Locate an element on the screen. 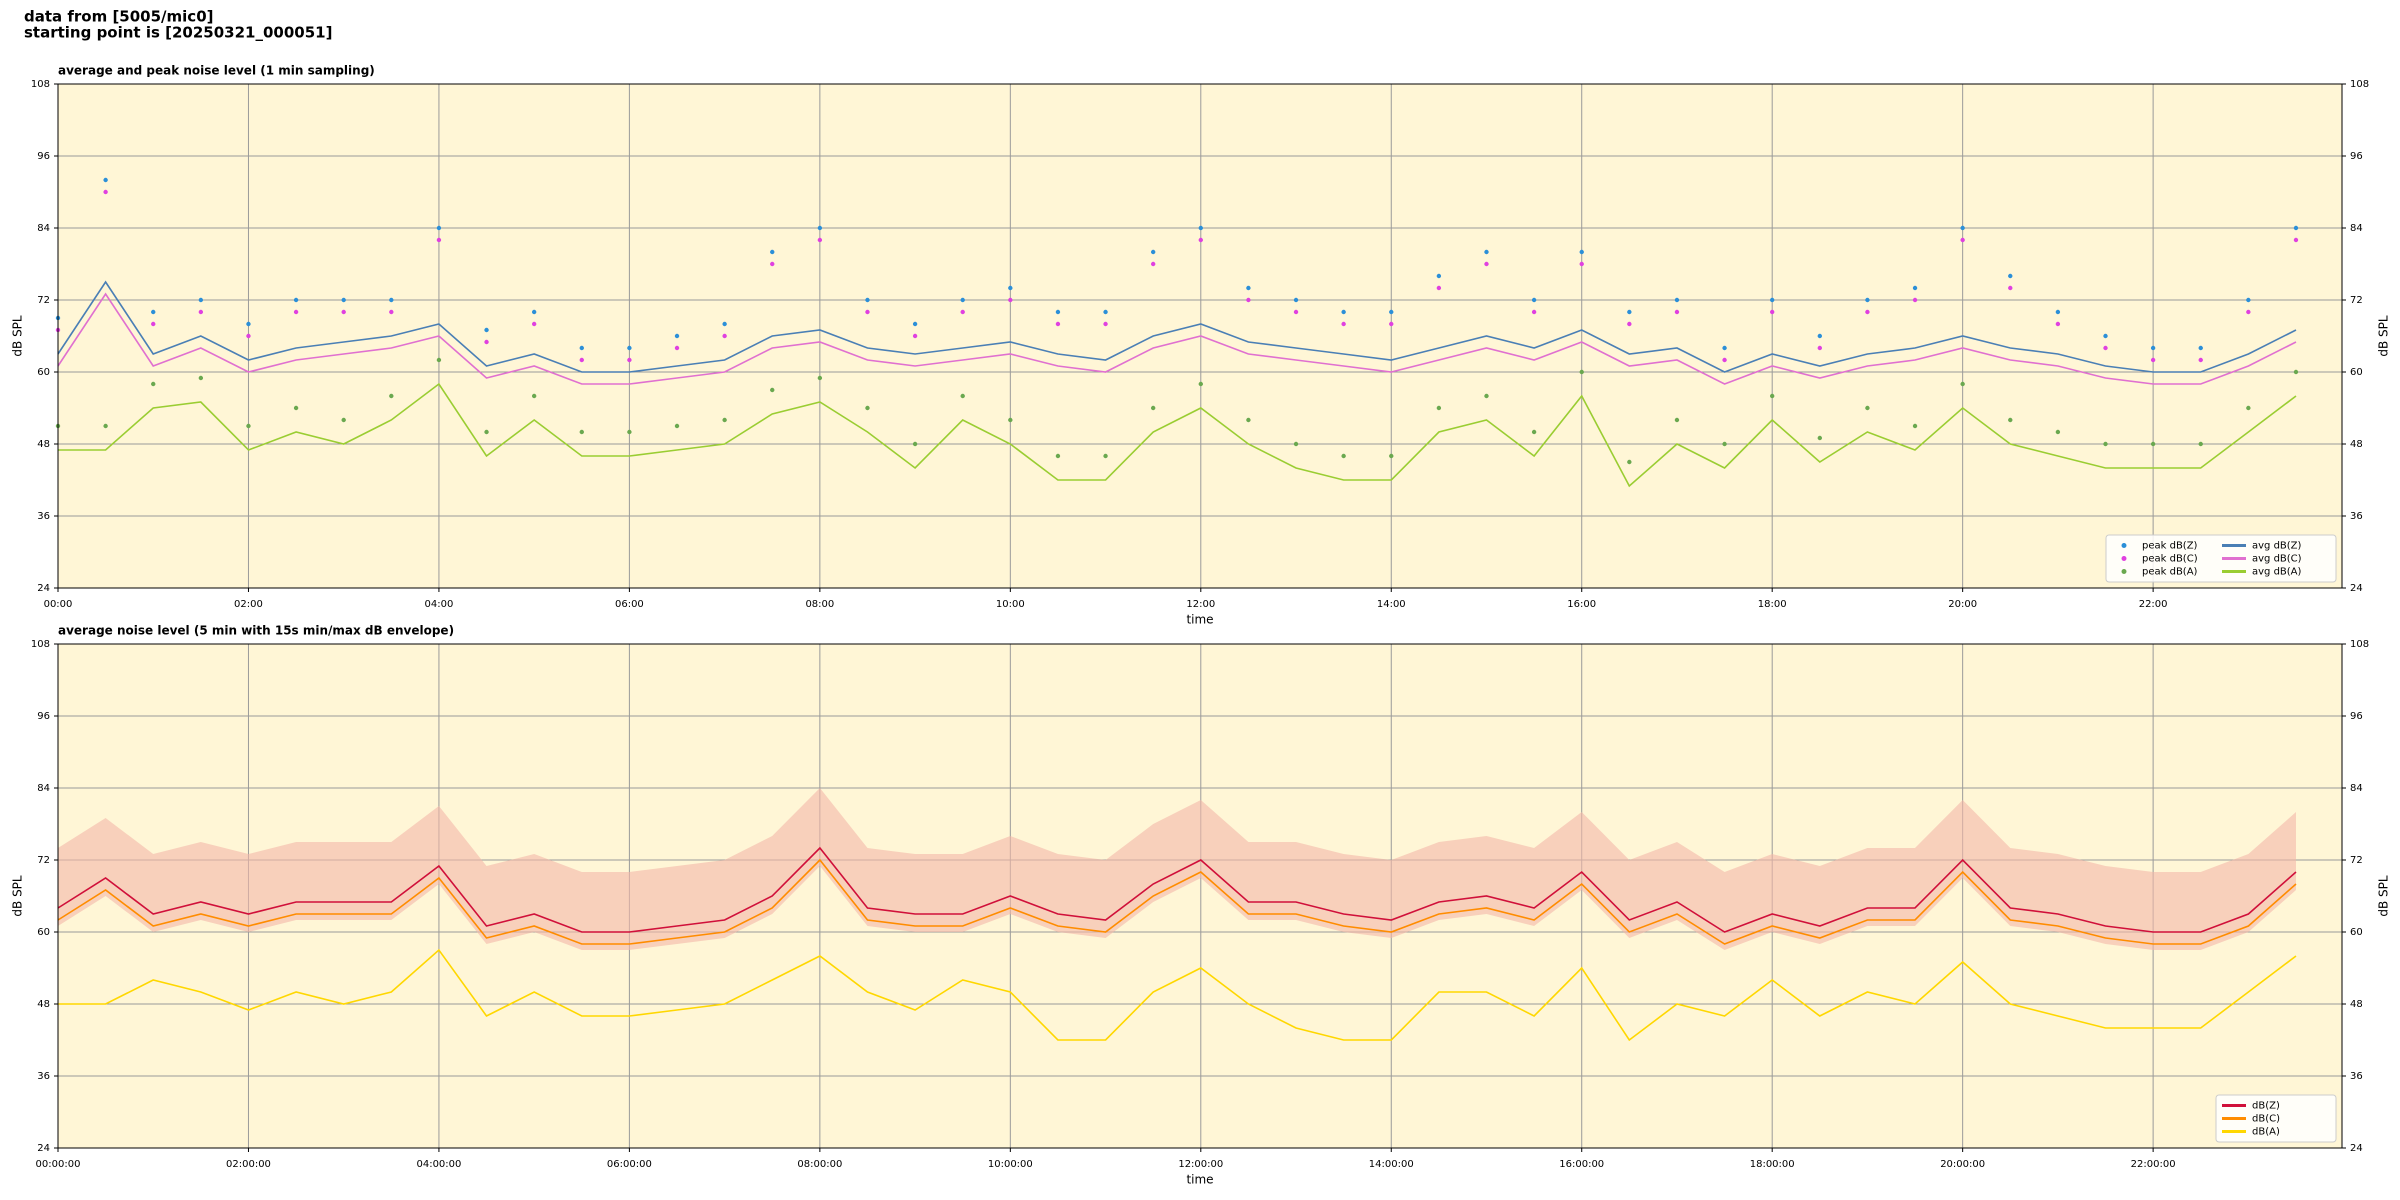 The width and height of the screenshot is (2400, 1200). legend-swatch is located at coordinates (2124, 571).